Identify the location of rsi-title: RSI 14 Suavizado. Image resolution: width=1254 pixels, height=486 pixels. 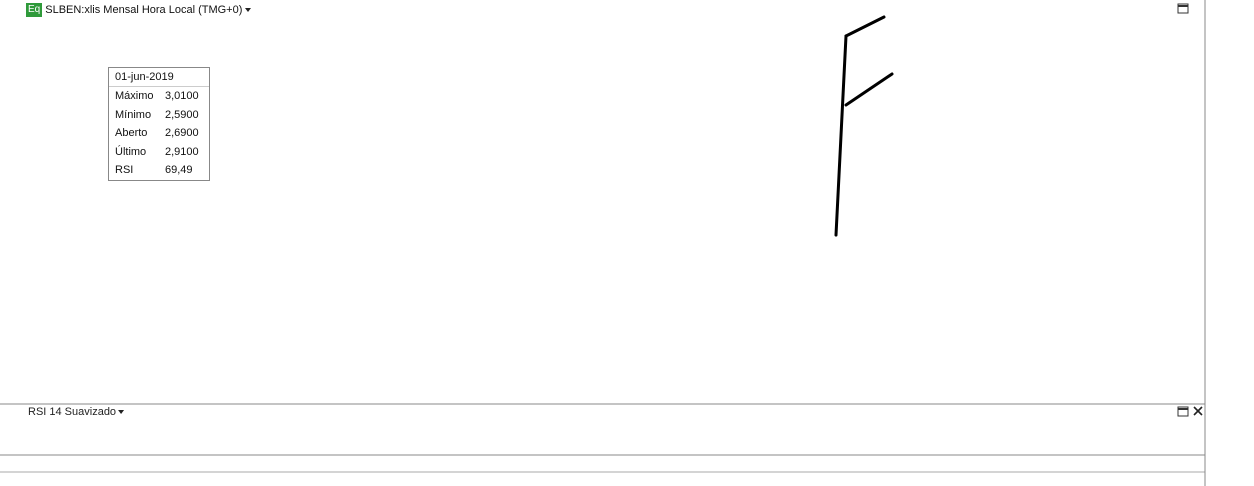
(72, 412).